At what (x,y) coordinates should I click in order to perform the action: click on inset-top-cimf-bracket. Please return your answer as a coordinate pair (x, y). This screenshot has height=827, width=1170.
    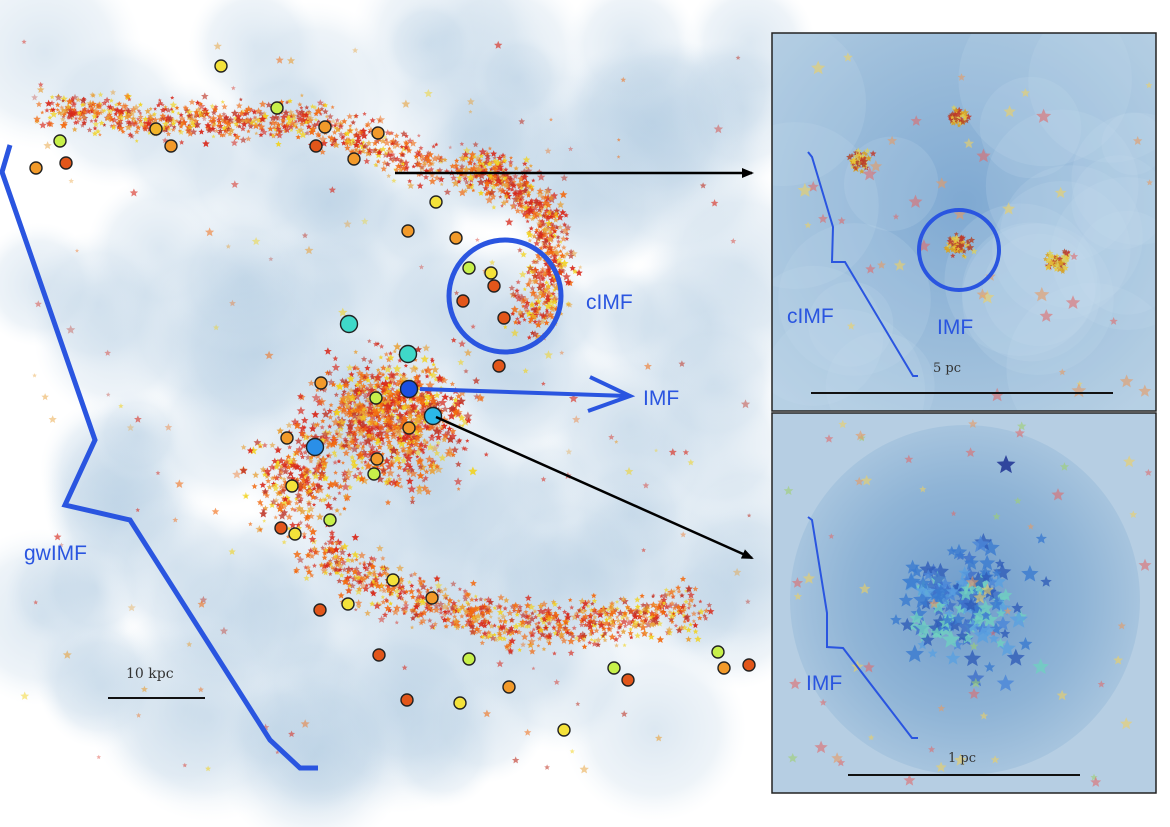
    Looking at the image, I should click on (862, 264).